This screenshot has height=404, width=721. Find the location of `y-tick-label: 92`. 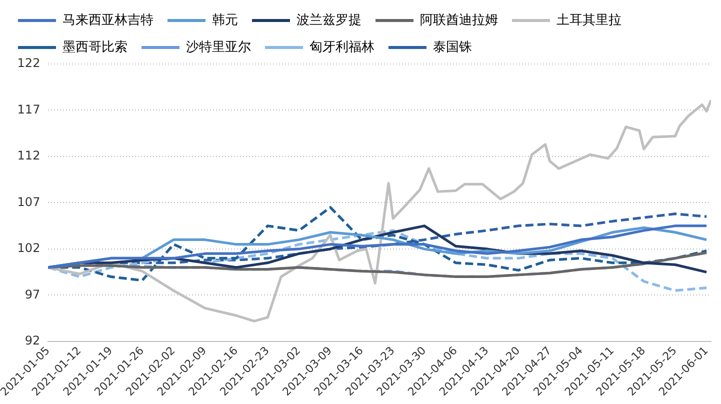

y-tick-label: 92 is located at coordinates (32, 341).